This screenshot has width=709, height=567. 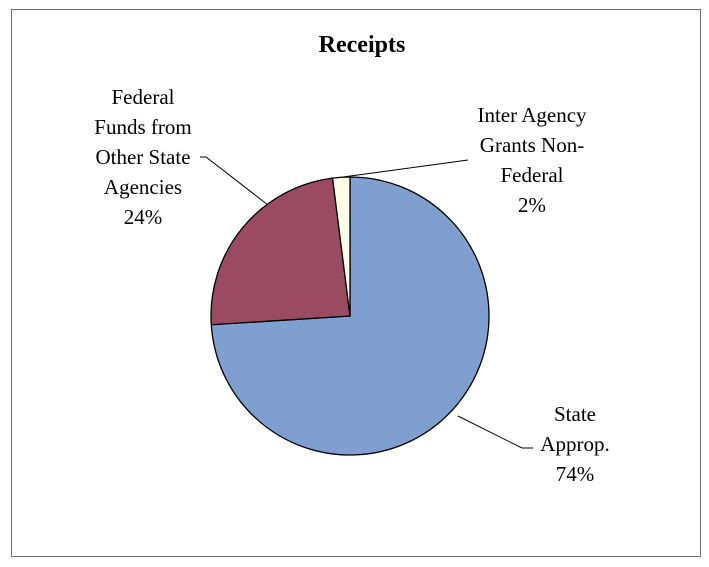 What do you see at coordinates (405, 168) in the screenshot?
I see `leader-inter-agency` at bounding box center [405, 168].